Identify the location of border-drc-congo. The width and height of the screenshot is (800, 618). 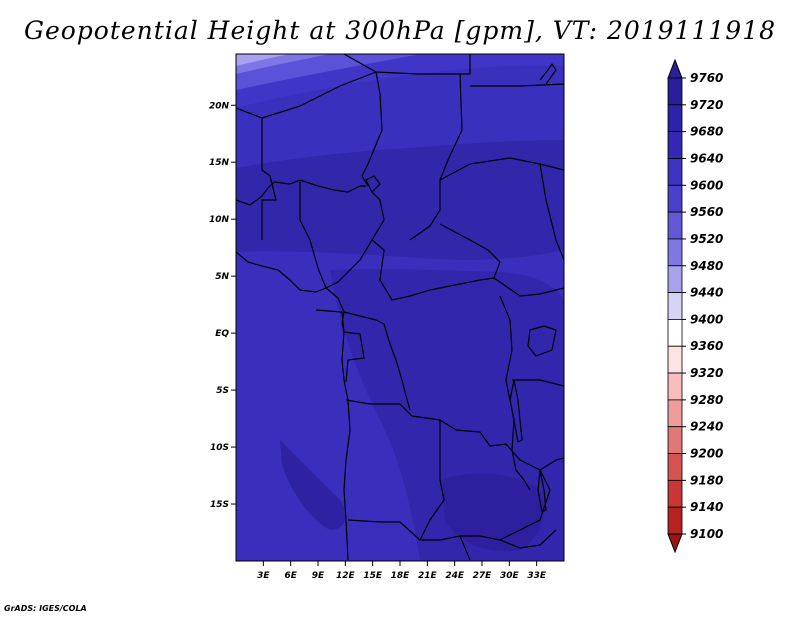
(377, 361).